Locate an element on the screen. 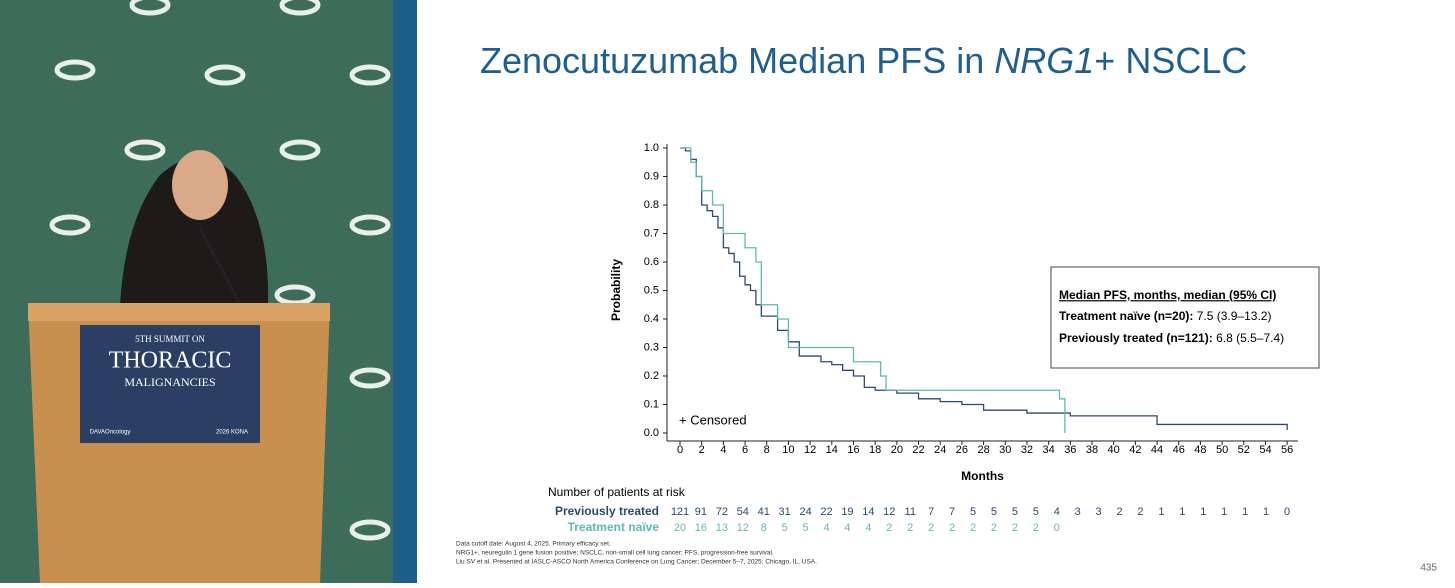 This screenshot has width=1455, height=588. legend-row: Treatment naïve (n=20): 7.5 (3.9–13.2) is located at coordinates (1165, 316).